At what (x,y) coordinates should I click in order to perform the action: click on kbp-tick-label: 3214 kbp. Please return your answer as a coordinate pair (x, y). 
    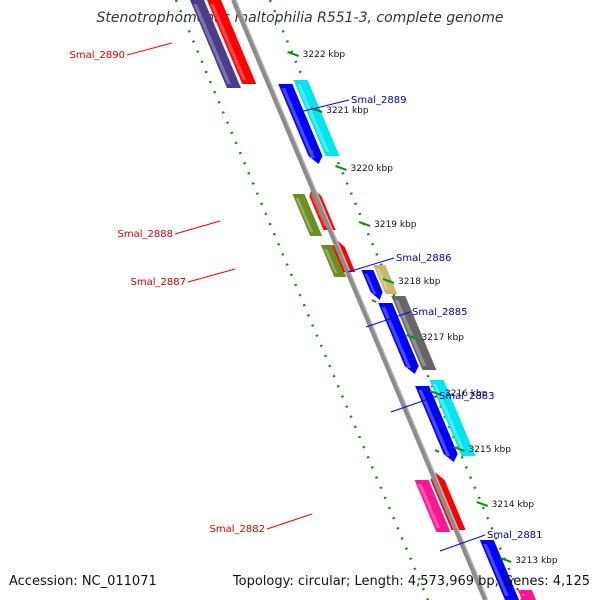
    Looking at the image, I should click on (513, 505).